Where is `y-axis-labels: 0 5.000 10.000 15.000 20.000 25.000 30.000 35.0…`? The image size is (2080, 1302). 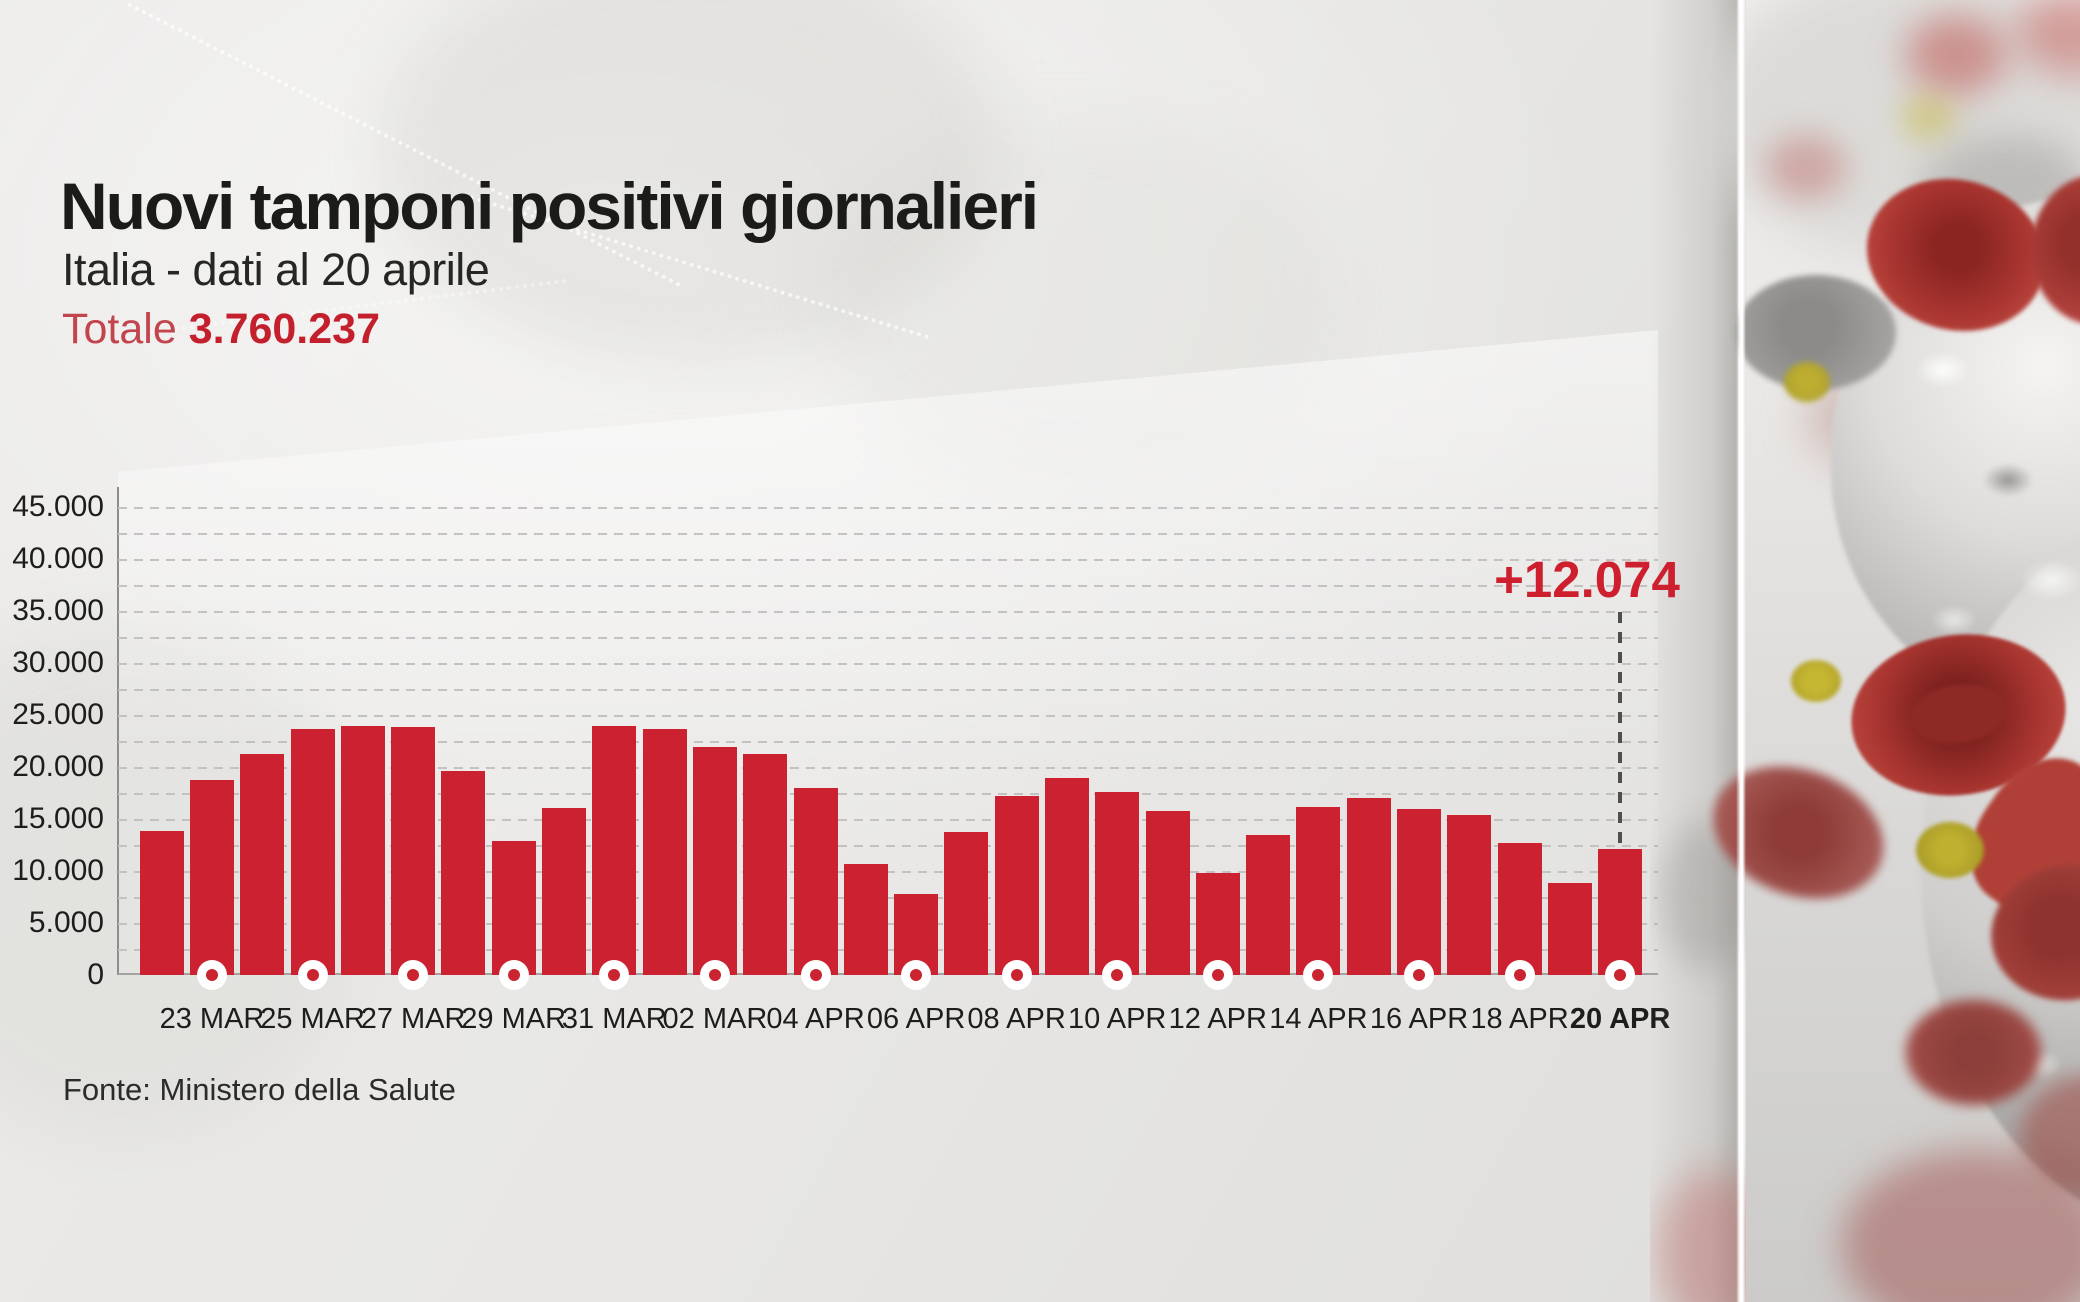 y-axis-labels: 0 5.000 10.000 15.000 20.000 25.000 30.000 35.0… is located at coordinates (52, 740).